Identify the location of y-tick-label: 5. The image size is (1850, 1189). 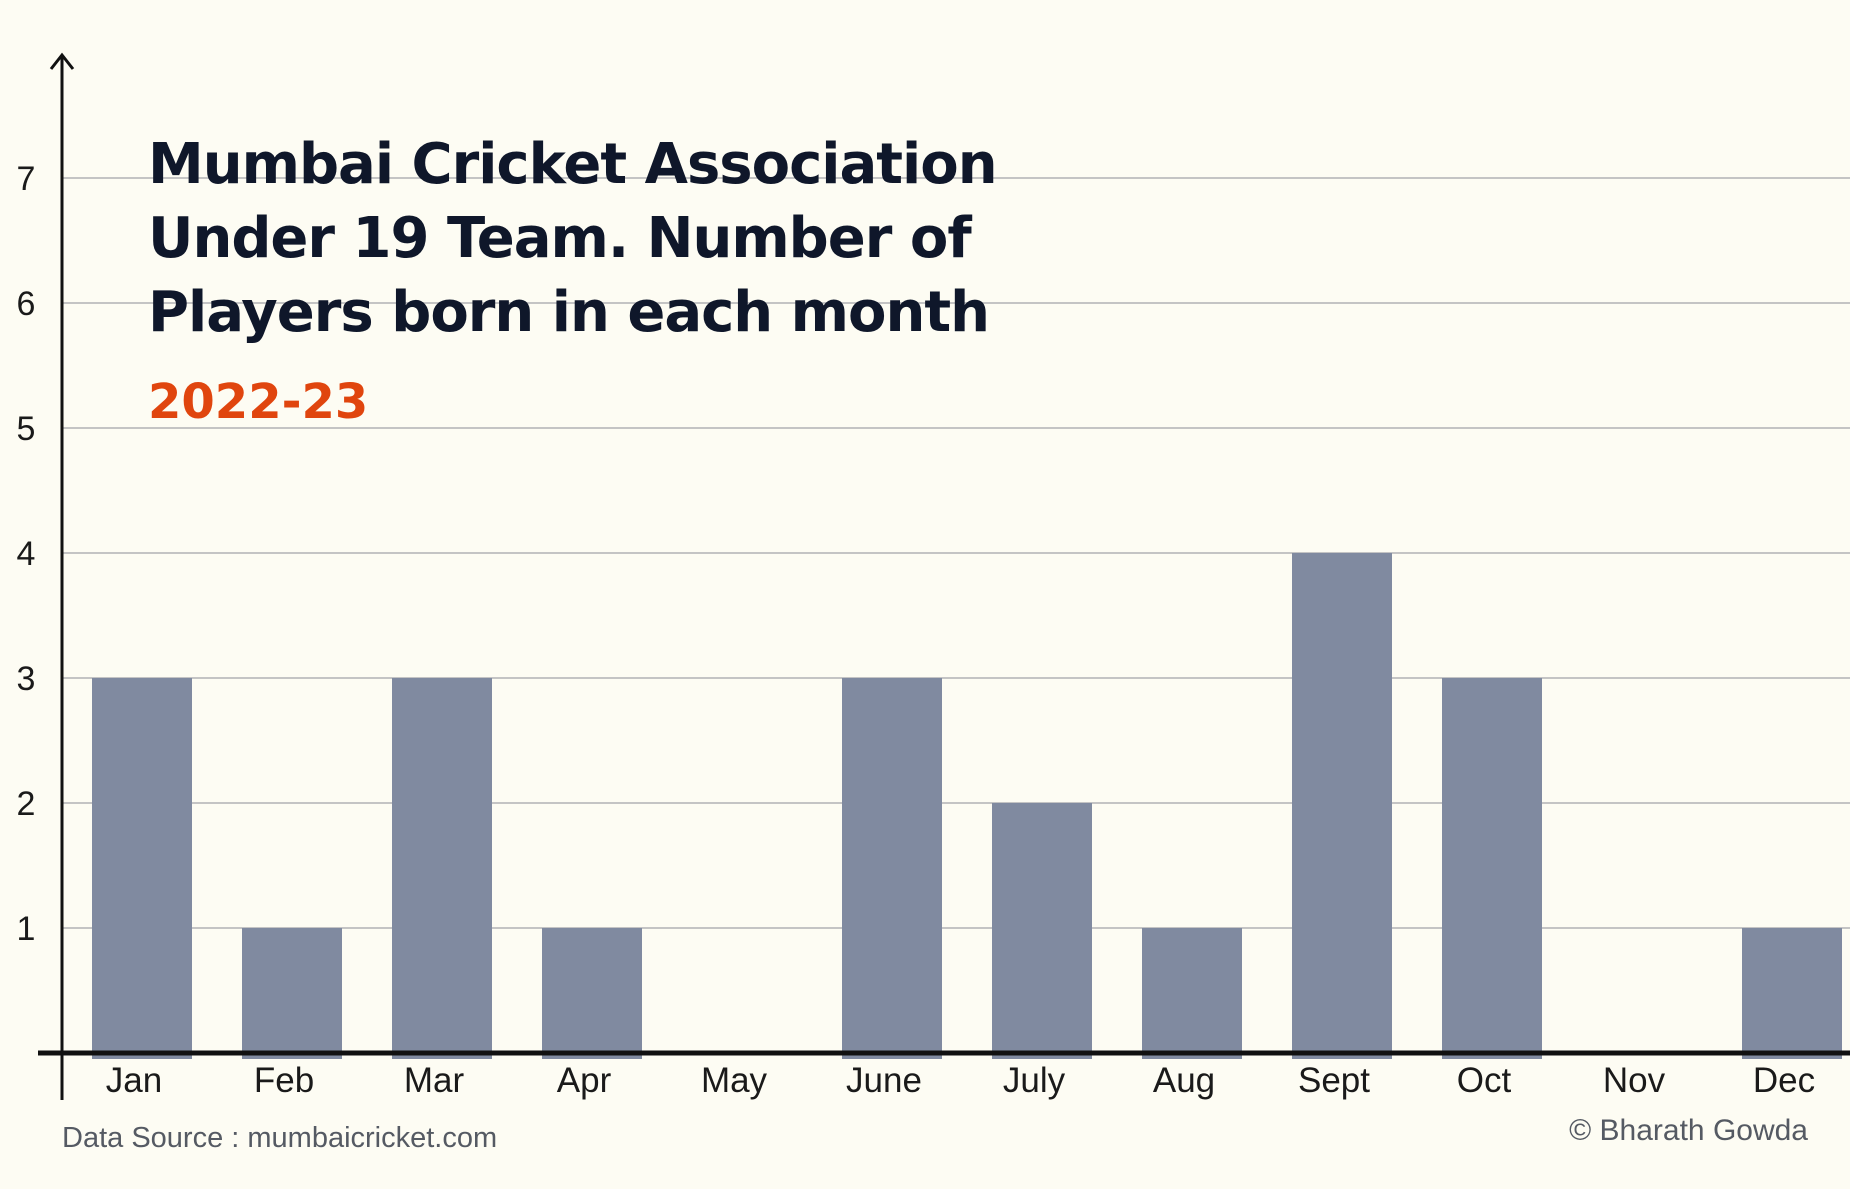
(26, 429).